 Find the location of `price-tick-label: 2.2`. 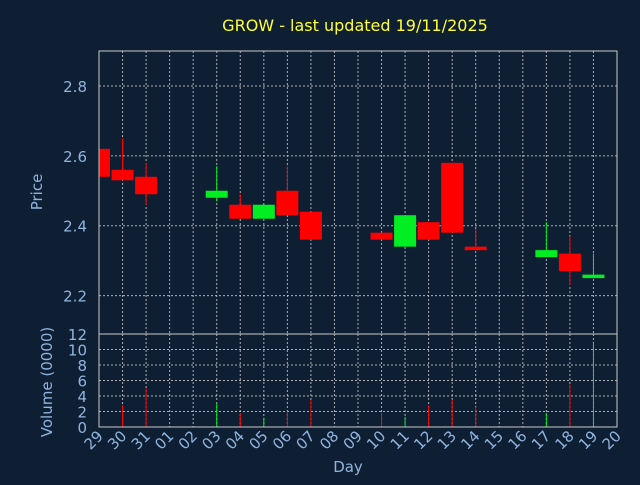

price-tick-label: 2.2 is located at coordinates (75, 297).